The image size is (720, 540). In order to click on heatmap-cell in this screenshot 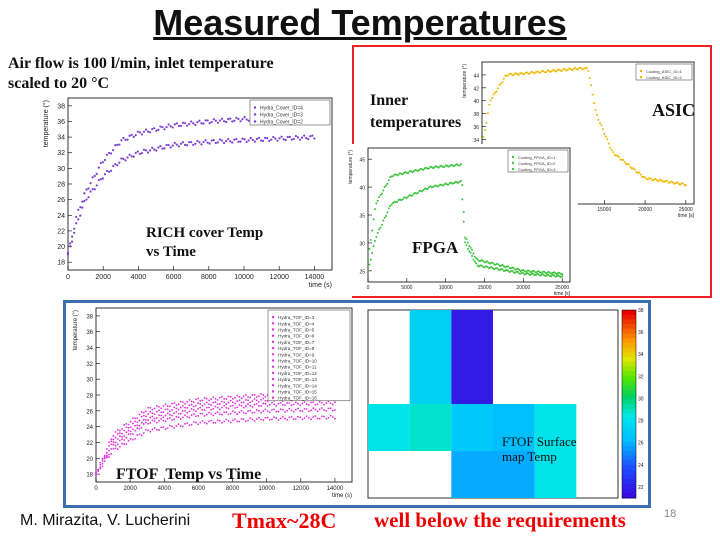, I will do `click(389, 427)`.